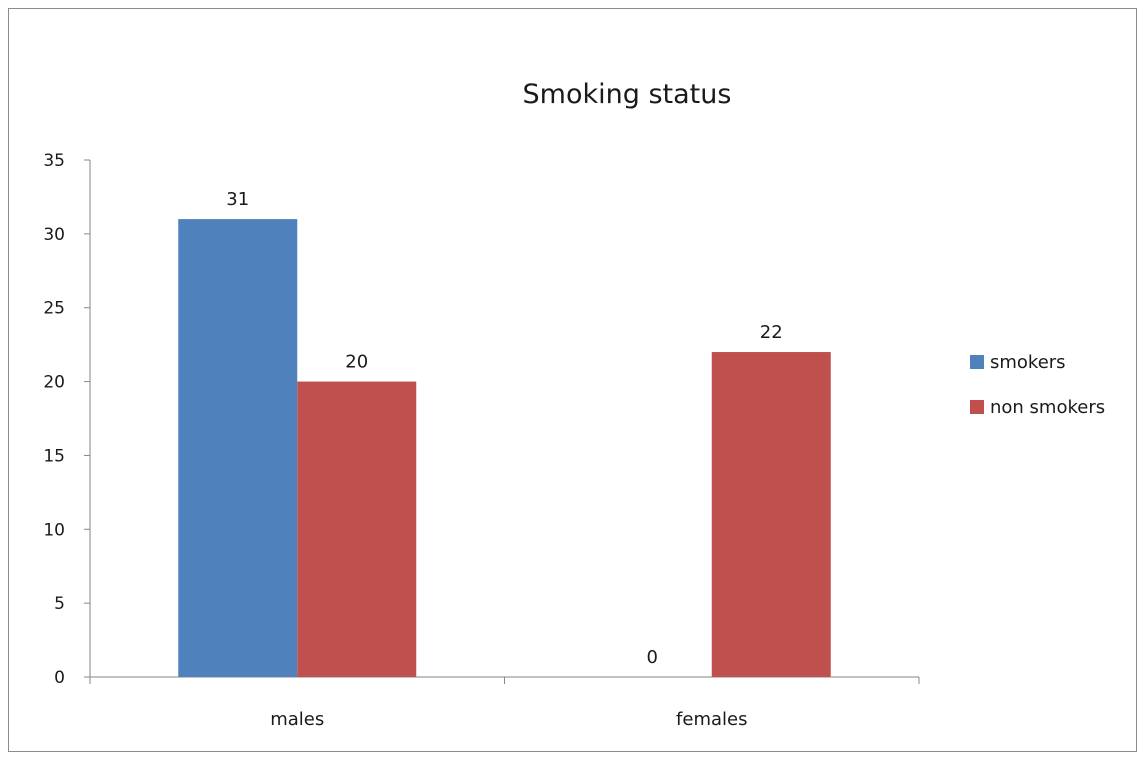 The height and width of the screenshot is (760, 1147). I want to click on bar-non-smokers-females, so click(771, 514).